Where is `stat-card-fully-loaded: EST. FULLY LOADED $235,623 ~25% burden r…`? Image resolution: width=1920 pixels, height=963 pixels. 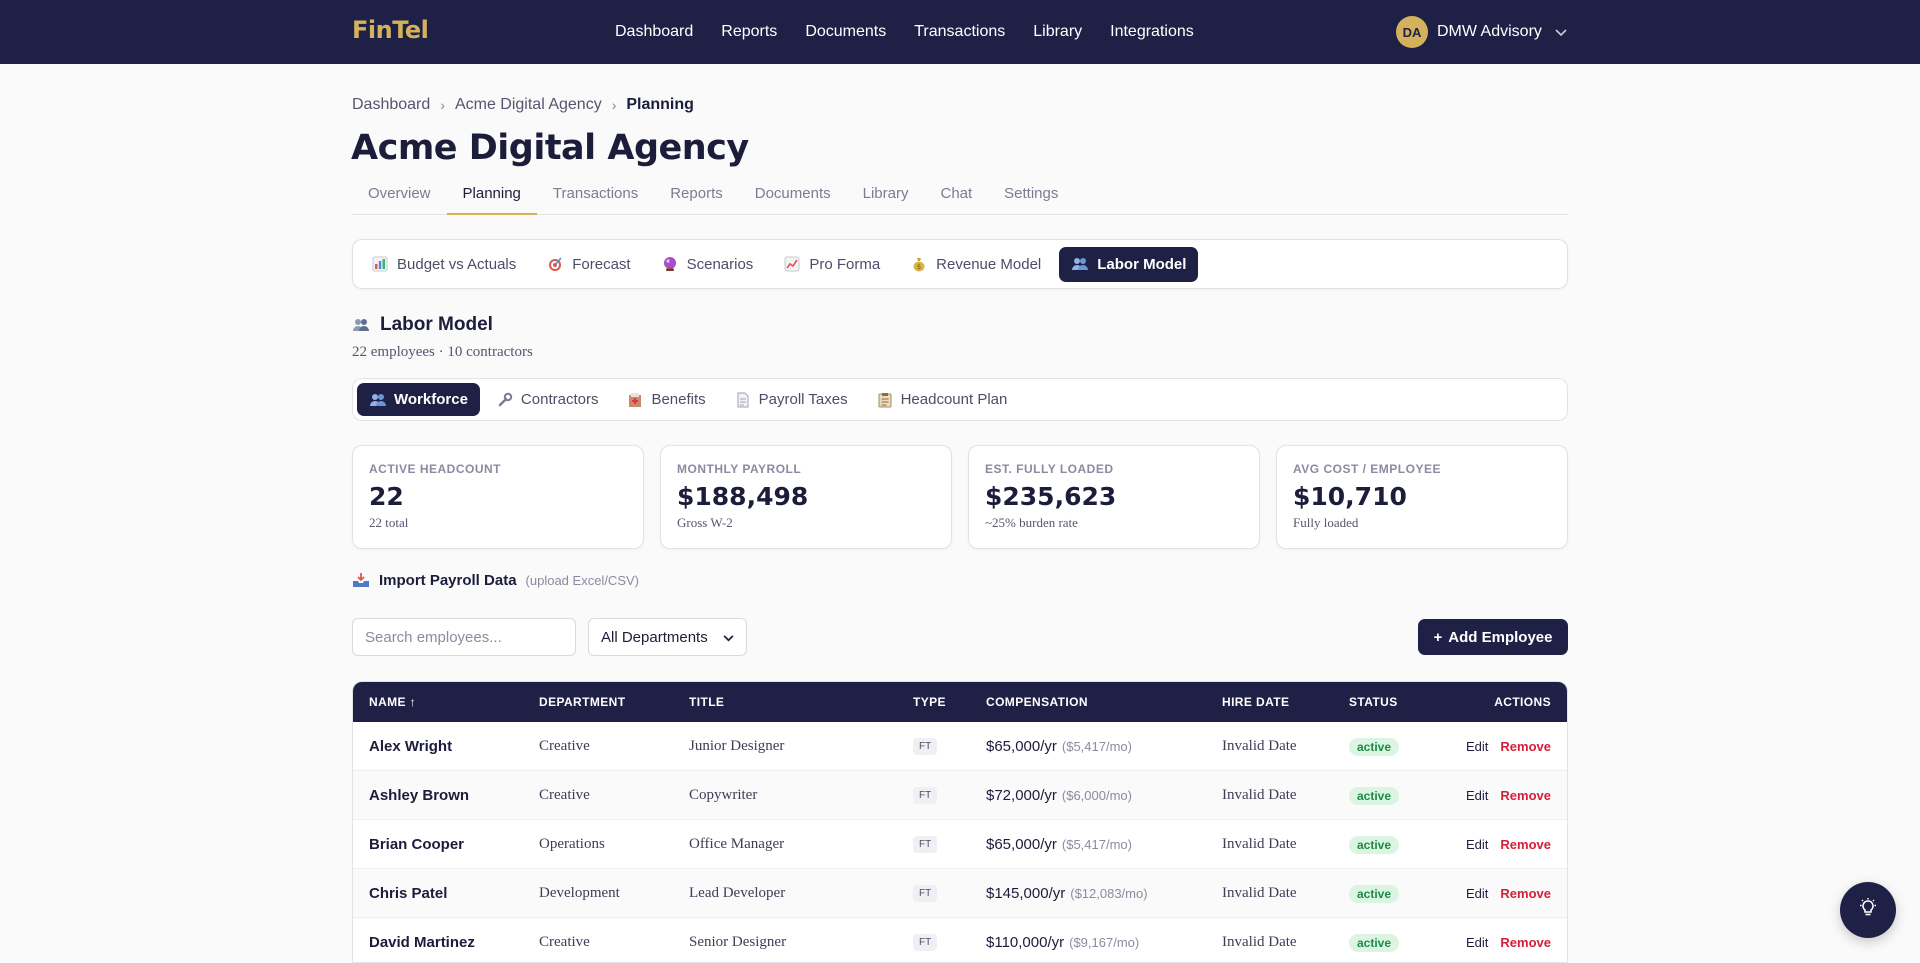
stat-card-fully-loaded: EST. FULLY LOADED $235,623 ~25% burden r… is located at coordinates (1114, 497).